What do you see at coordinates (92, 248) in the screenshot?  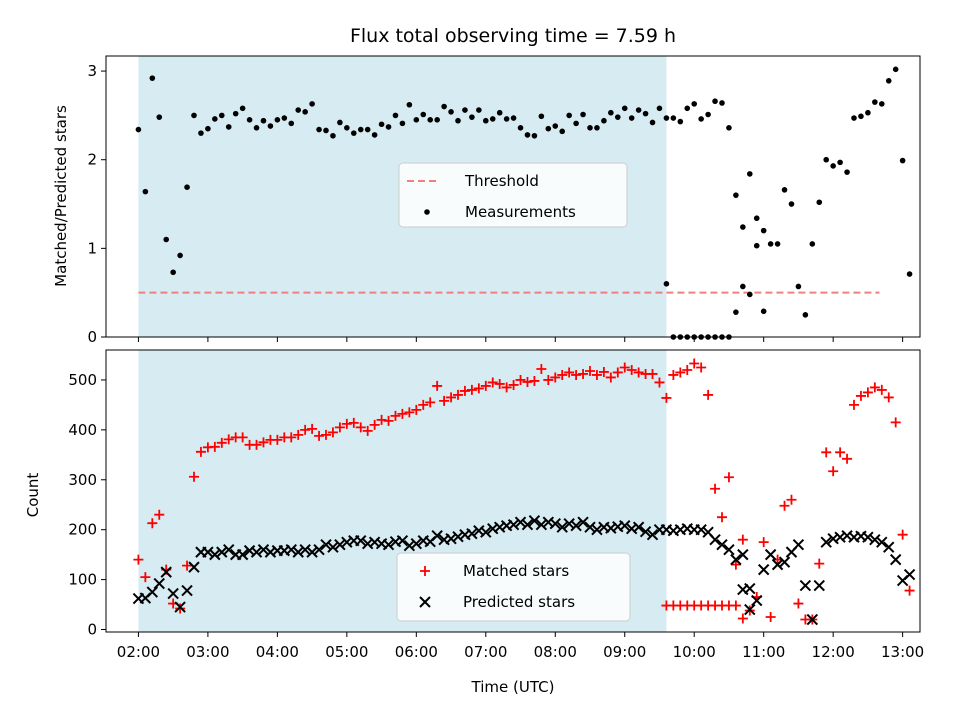 I see `y-tick-label: 1` at bounding box center [92, 248].